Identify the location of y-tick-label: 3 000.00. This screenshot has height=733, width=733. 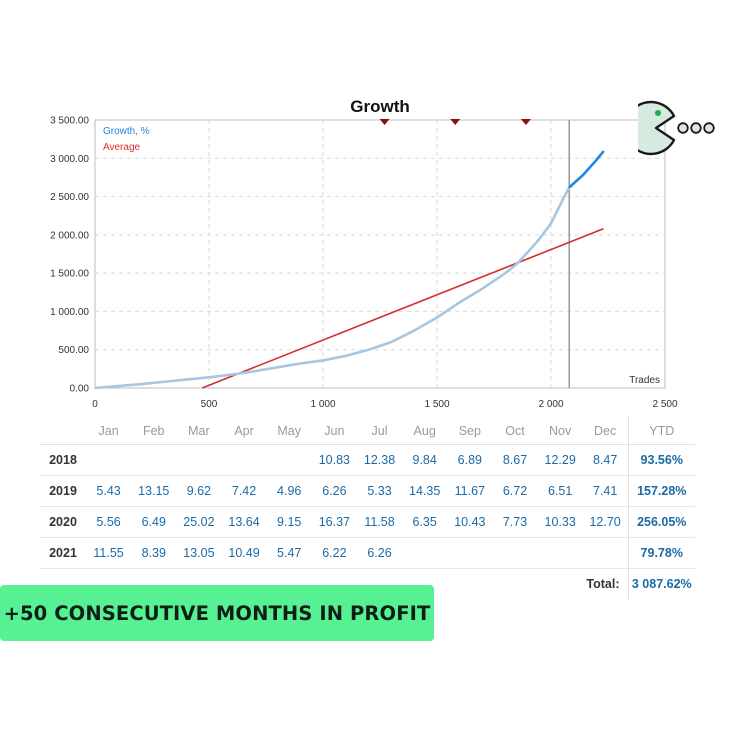
(69, 159).